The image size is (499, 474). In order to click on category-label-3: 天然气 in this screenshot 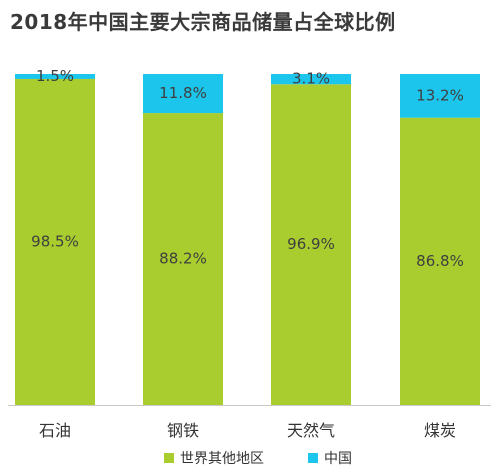, I will do `click(311, 430)`.